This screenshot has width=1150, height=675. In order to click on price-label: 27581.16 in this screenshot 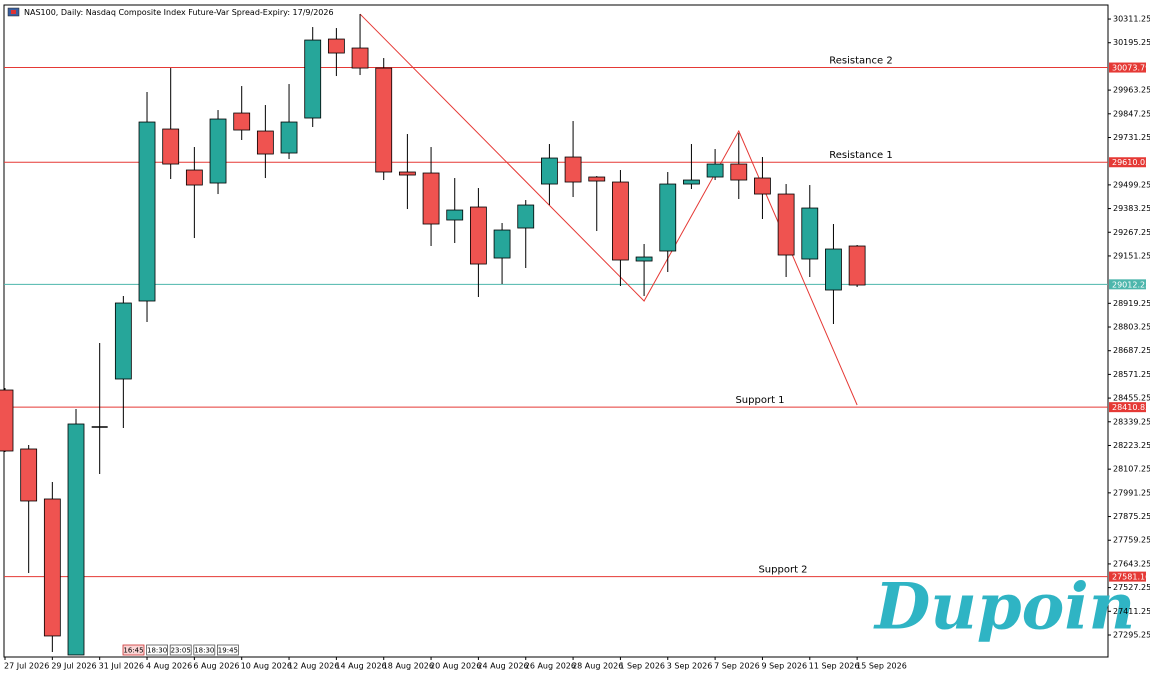, I will do `click(1131, 577)`.